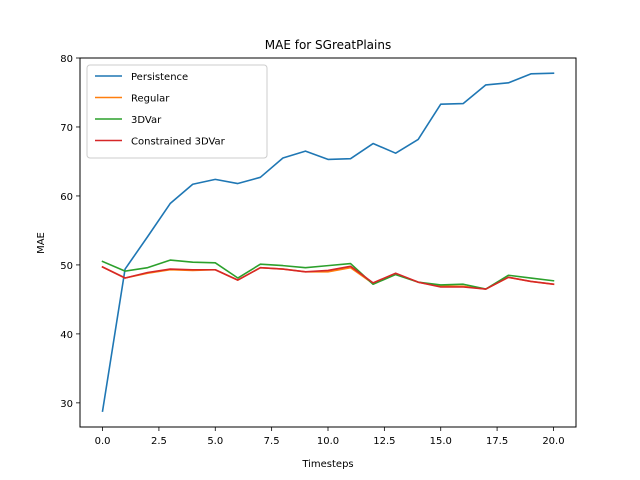 Image resolution: width=640 pixels, height=480 pixels. What do you see at coordinates (41, 243) in the screenshot?
I see `y-axis-label: MAE` at bounding box center [41, 243].